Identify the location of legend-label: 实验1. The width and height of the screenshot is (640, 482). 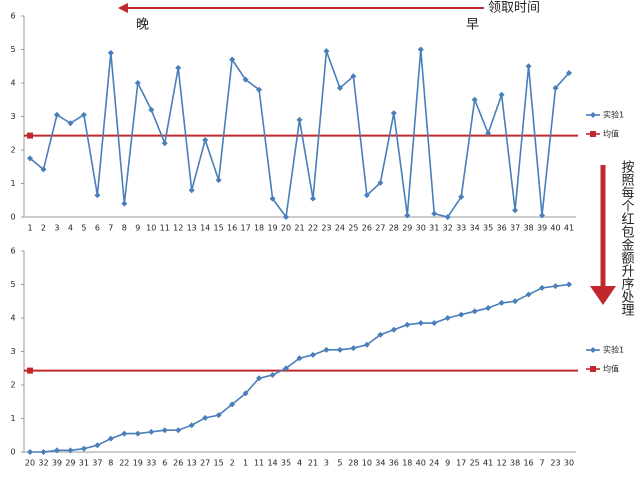
(613, 115).